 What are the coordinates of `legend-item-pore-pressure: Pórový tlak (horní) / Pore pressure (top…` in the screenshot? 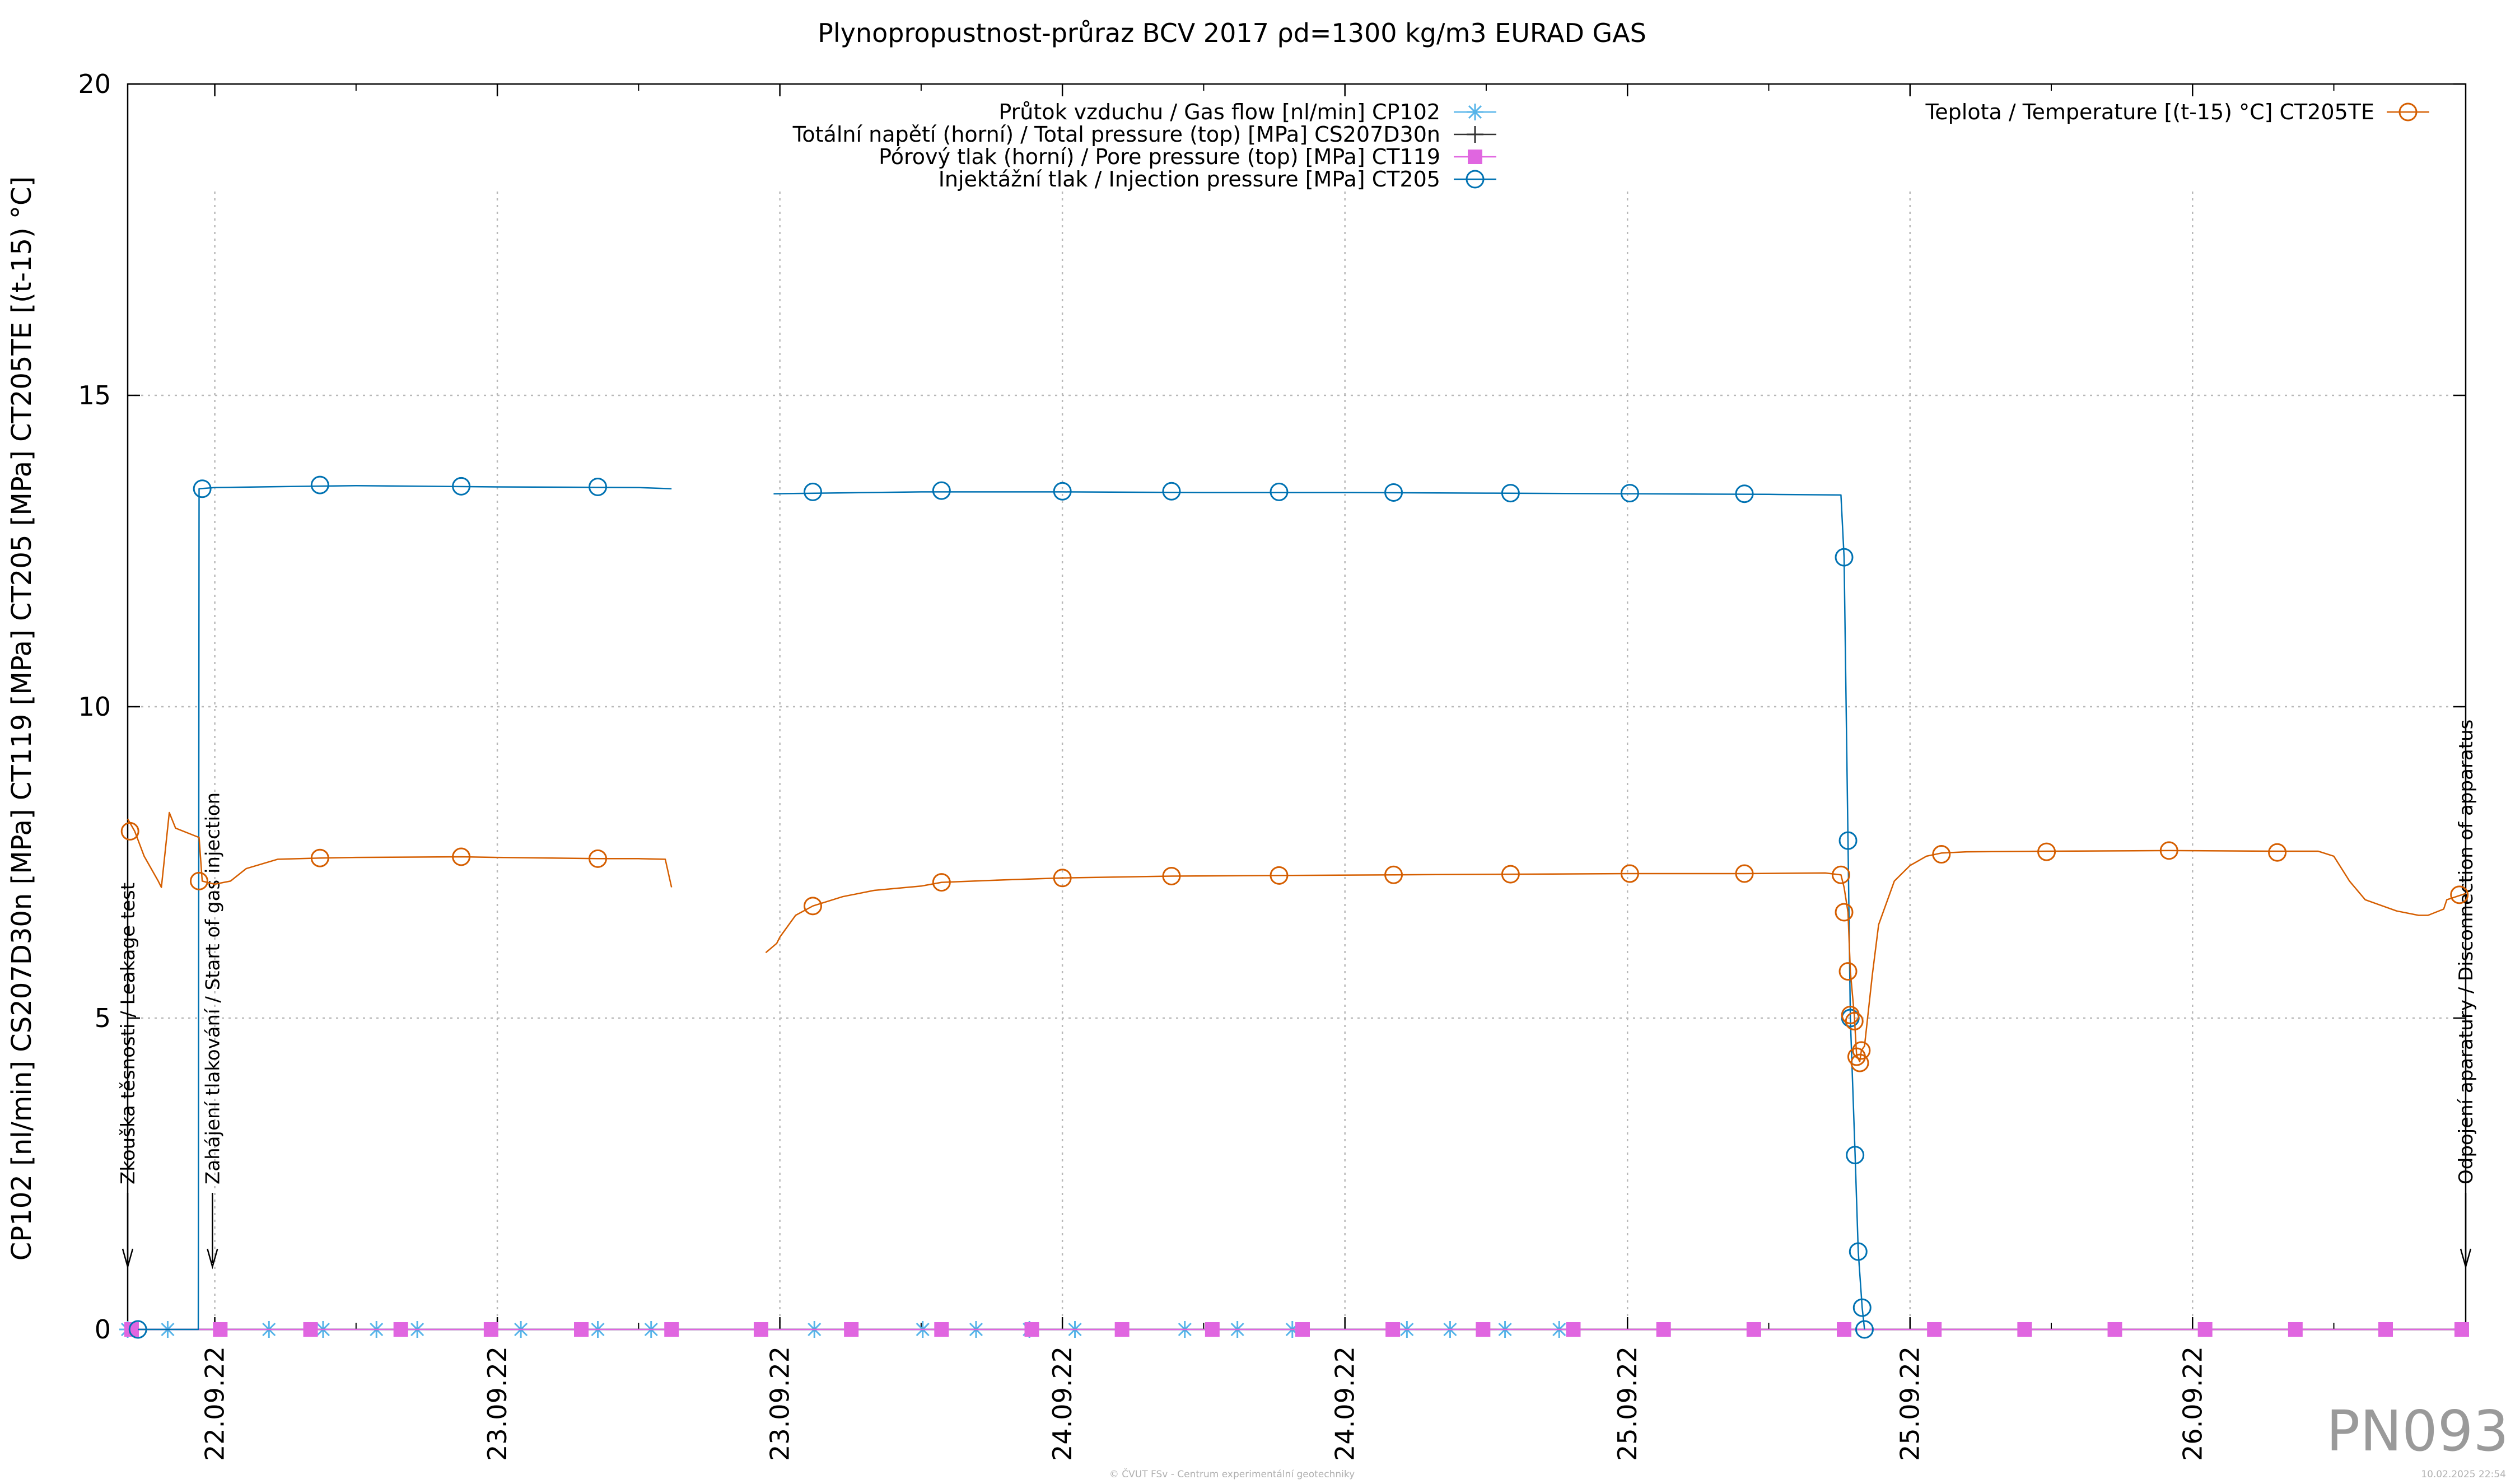 It's located at (1187, 157).